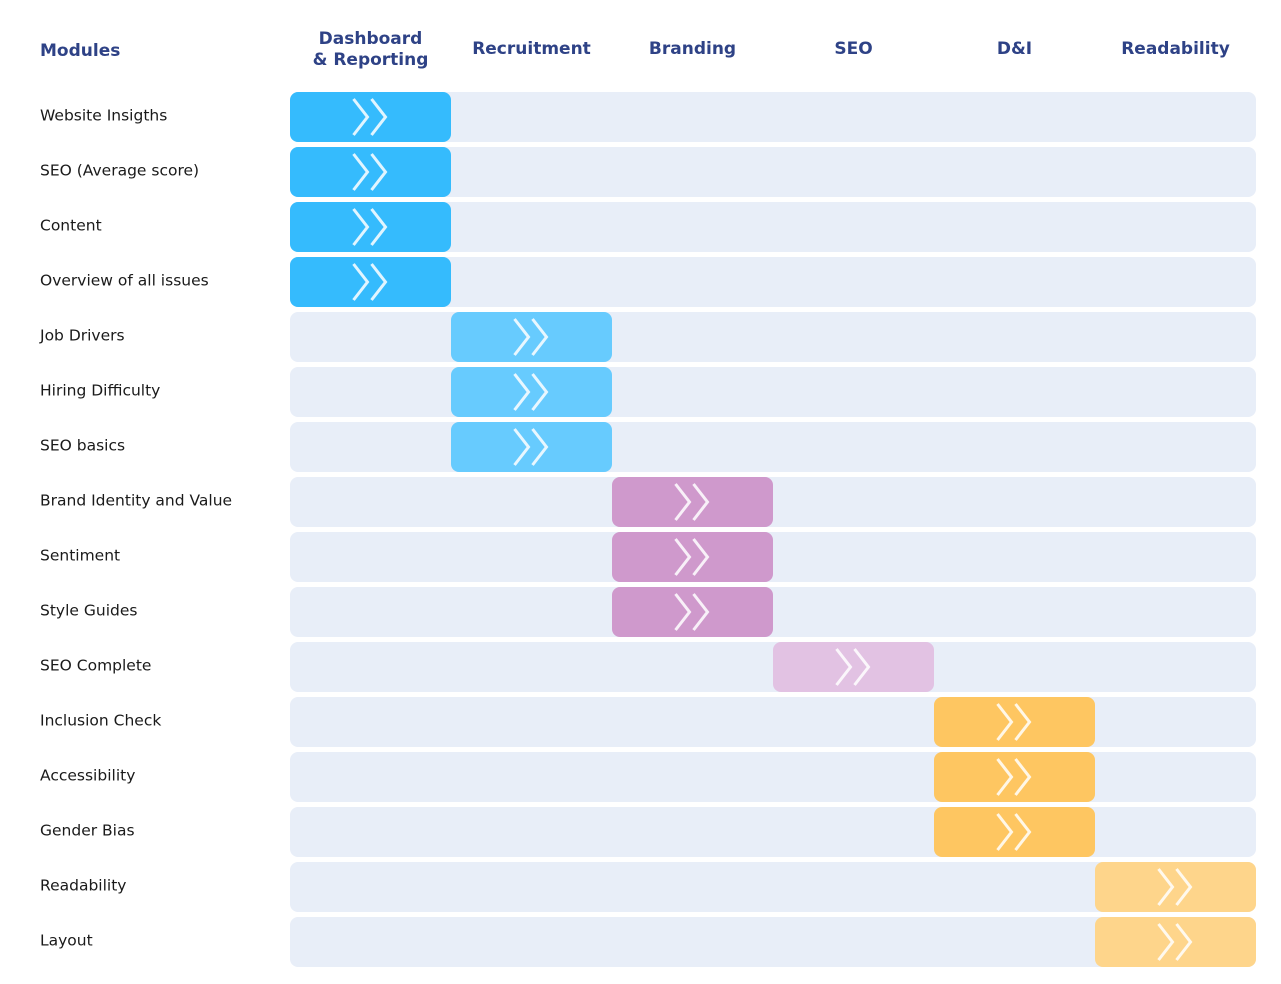  Describe the element at coordinates (119, 171) in the screenshot. I see `row-label: SEO (Average score)` at that location.